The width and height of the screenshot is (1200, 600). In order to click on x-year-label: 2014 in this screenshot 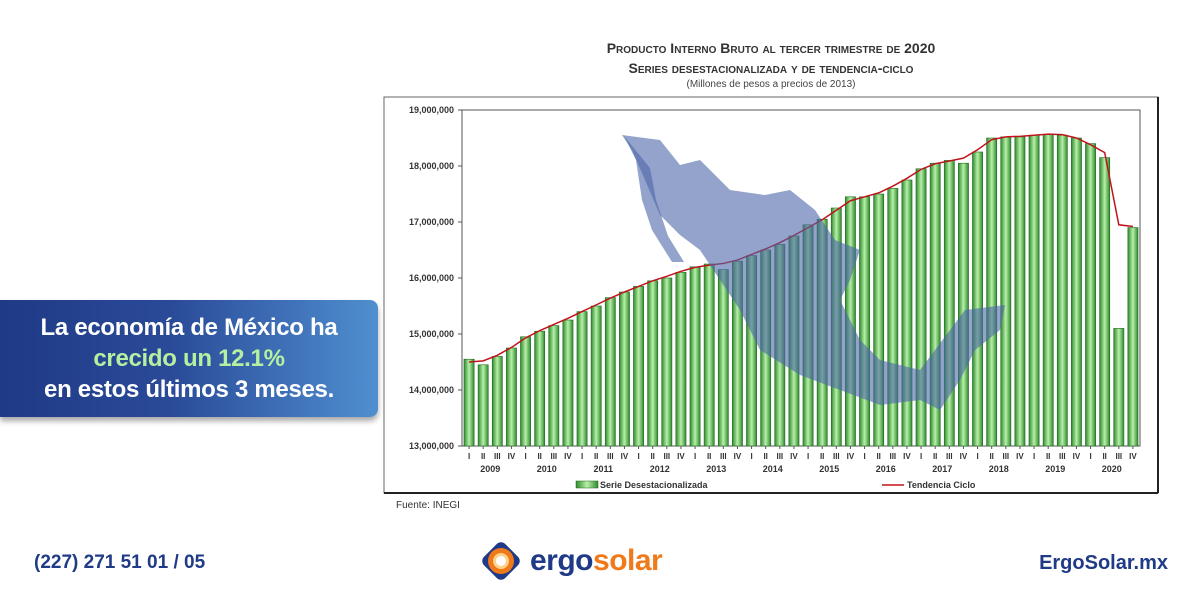, I will do `click(773, 469)`.